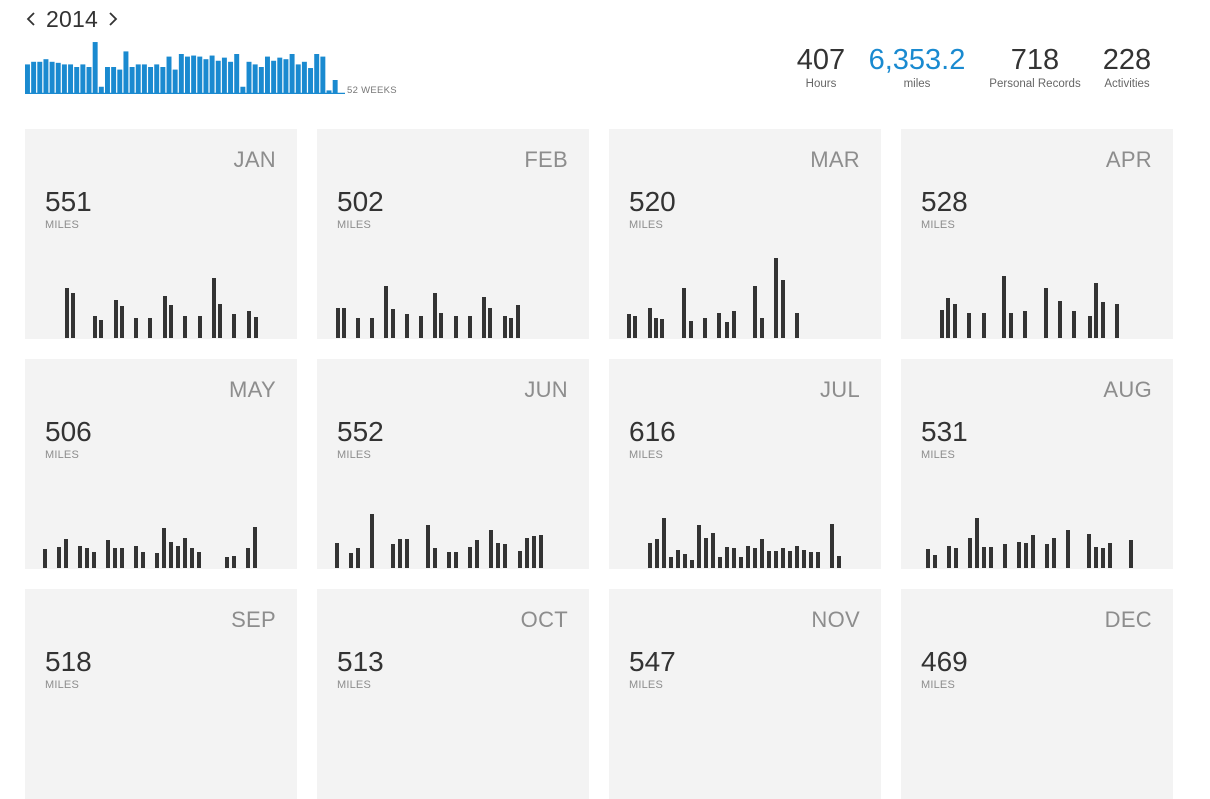  Describe the element at coordinates (745, 464) in the screenshot. I see `month-card-jul: JUL 616 MILES` at that location.